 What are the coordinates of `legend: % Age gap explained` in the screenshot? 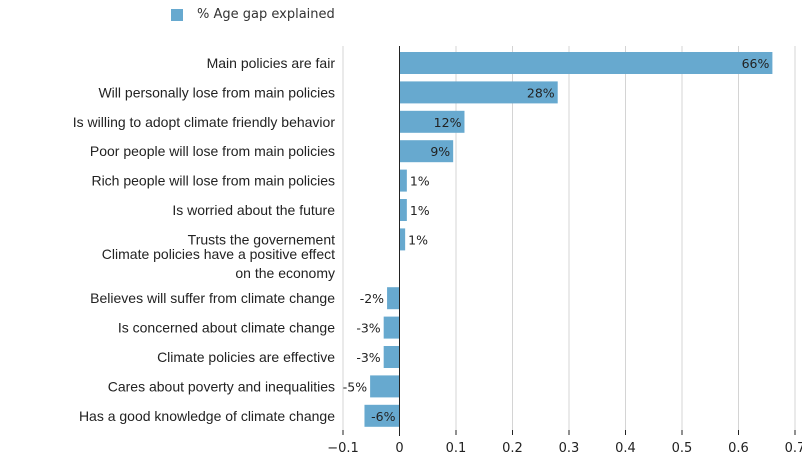 It's located at (253, 14).